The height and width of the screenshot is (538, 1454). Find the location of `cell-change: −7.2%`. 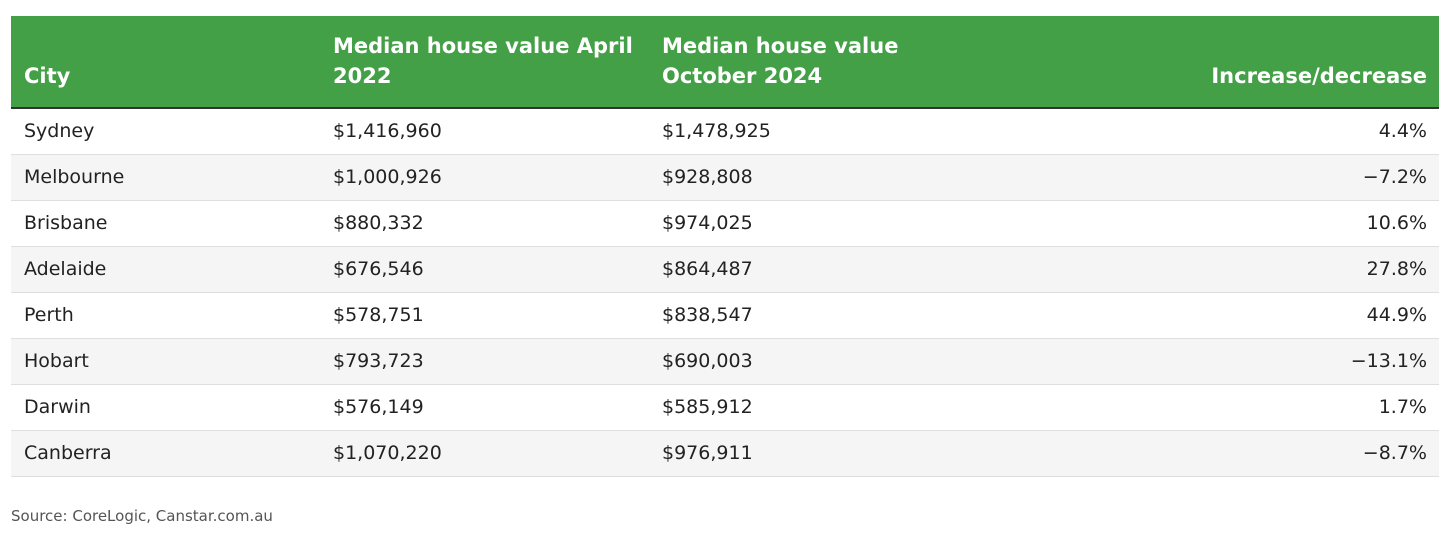

cell-change: −7.2% is located at coordinates (1208, 177).